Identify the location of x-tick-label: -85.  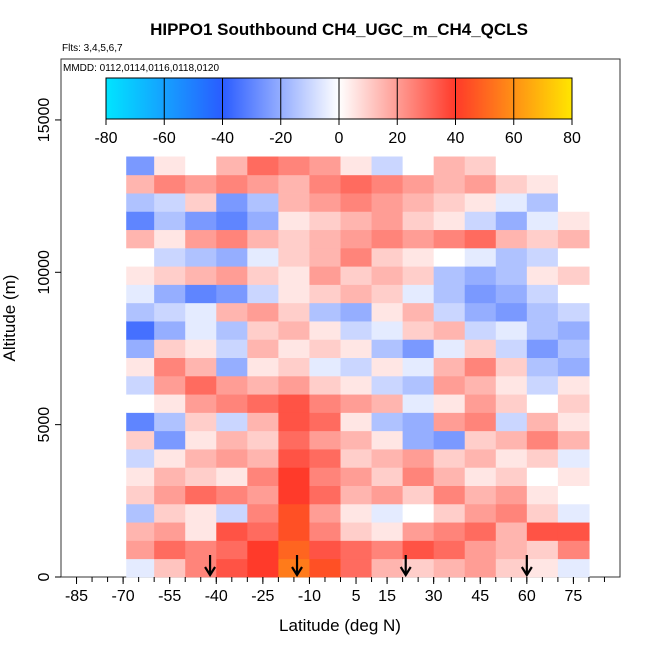
(76, 596).